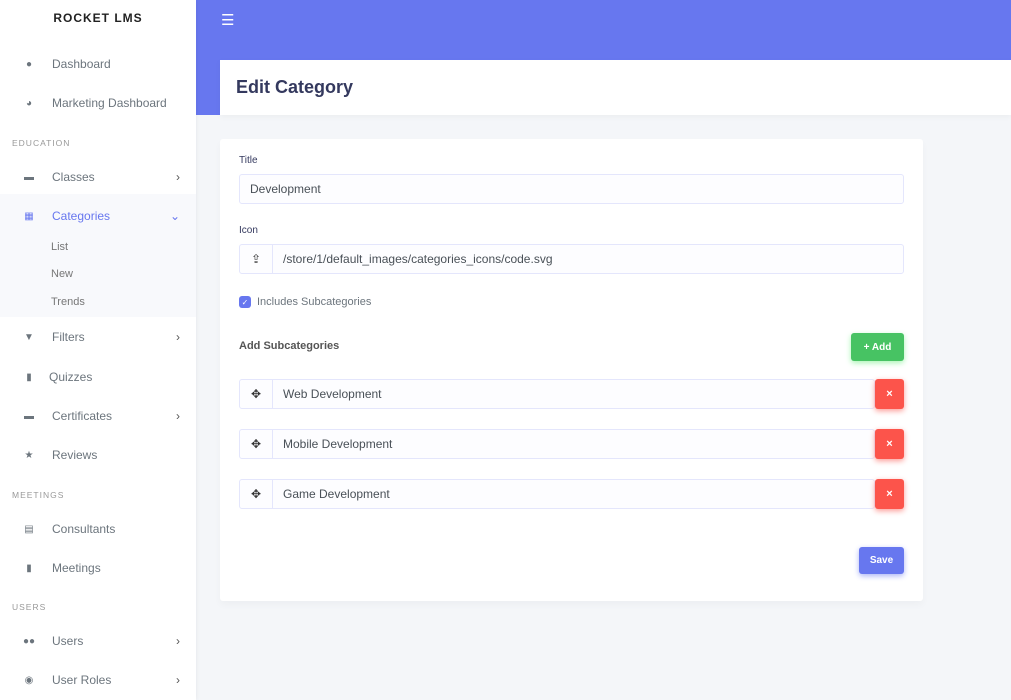 The height and width of the screenshot is (700, 1011). Describe the element at coordinates (75, 455) in the screenshot. I see `sidebar-item-label: Reviews` at that location.